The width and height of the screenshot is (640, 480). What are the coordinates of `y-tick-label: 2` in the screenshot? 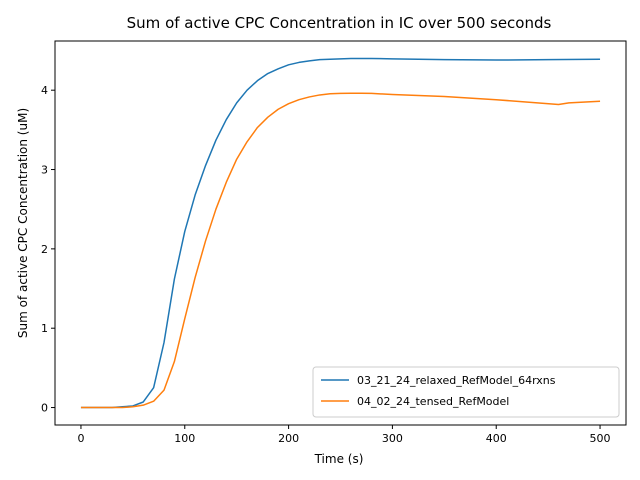 It's located at (44, 249).